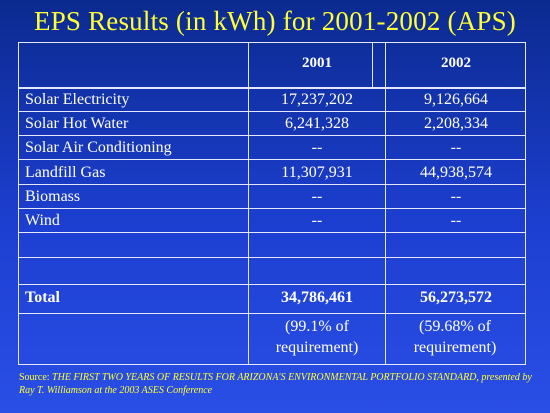 This screenshot has width=550, height=413. What do you see at coordinates (456, 297) in the screenshot?
I see `total-2002: 56,273,572` at bounding box center [456, 297].